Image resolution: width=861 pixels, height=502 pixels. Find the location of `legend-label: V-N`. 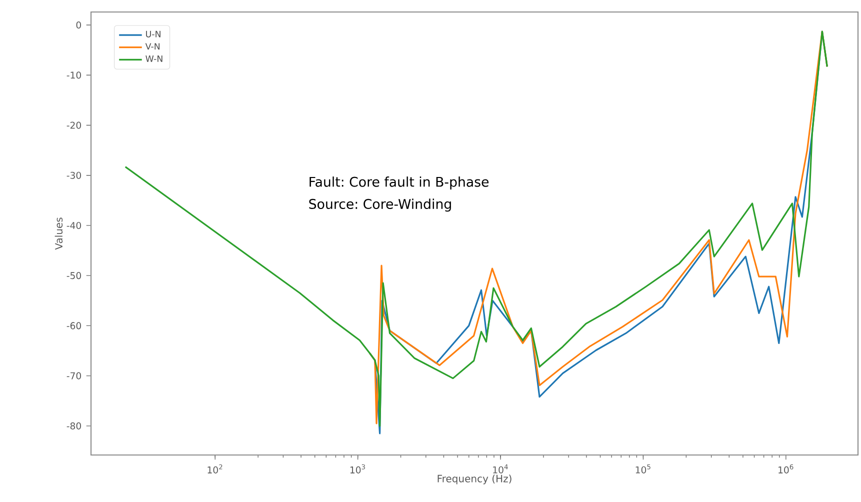

legend-label: V-N is located at coordinates (152, 46).